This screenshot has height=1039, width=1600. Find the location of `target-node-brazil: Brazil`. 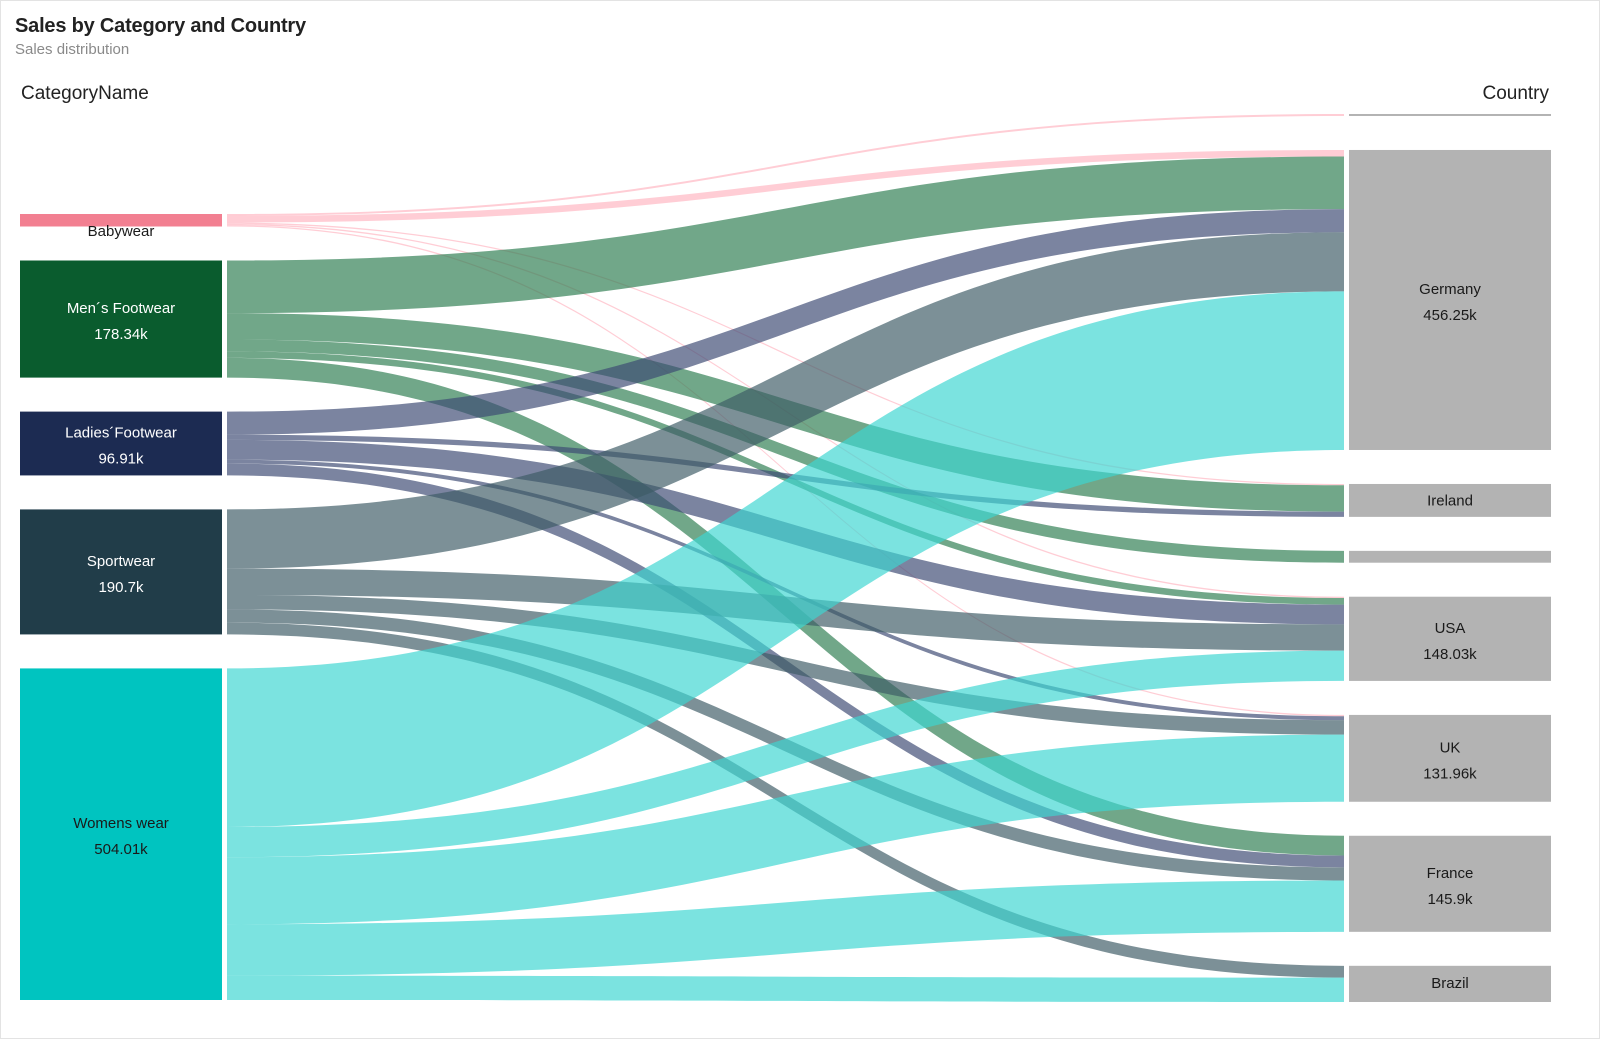

target-node-brazil: Brazil is located at coordinates (1450, 983).